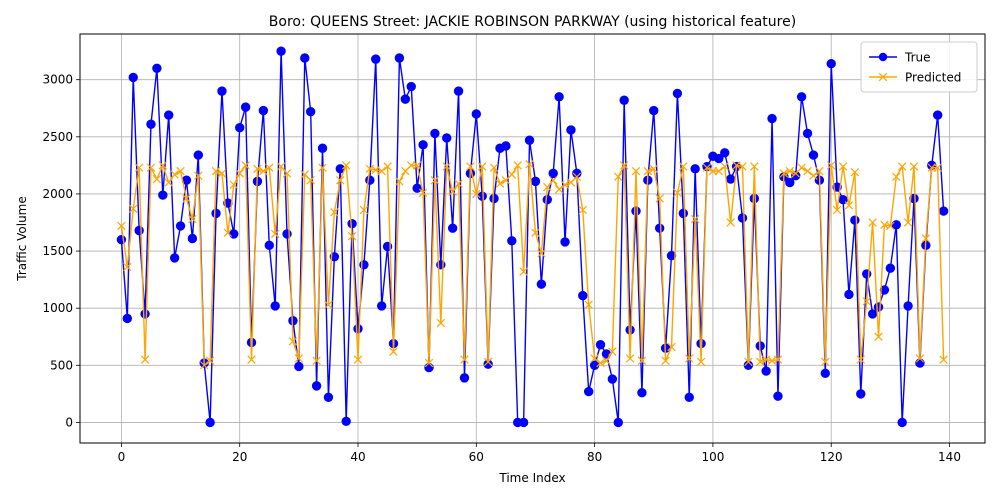 The width and height of the screenshot is (1000, 504). I want to click on x-tick-label: 0, so click(122, 457).